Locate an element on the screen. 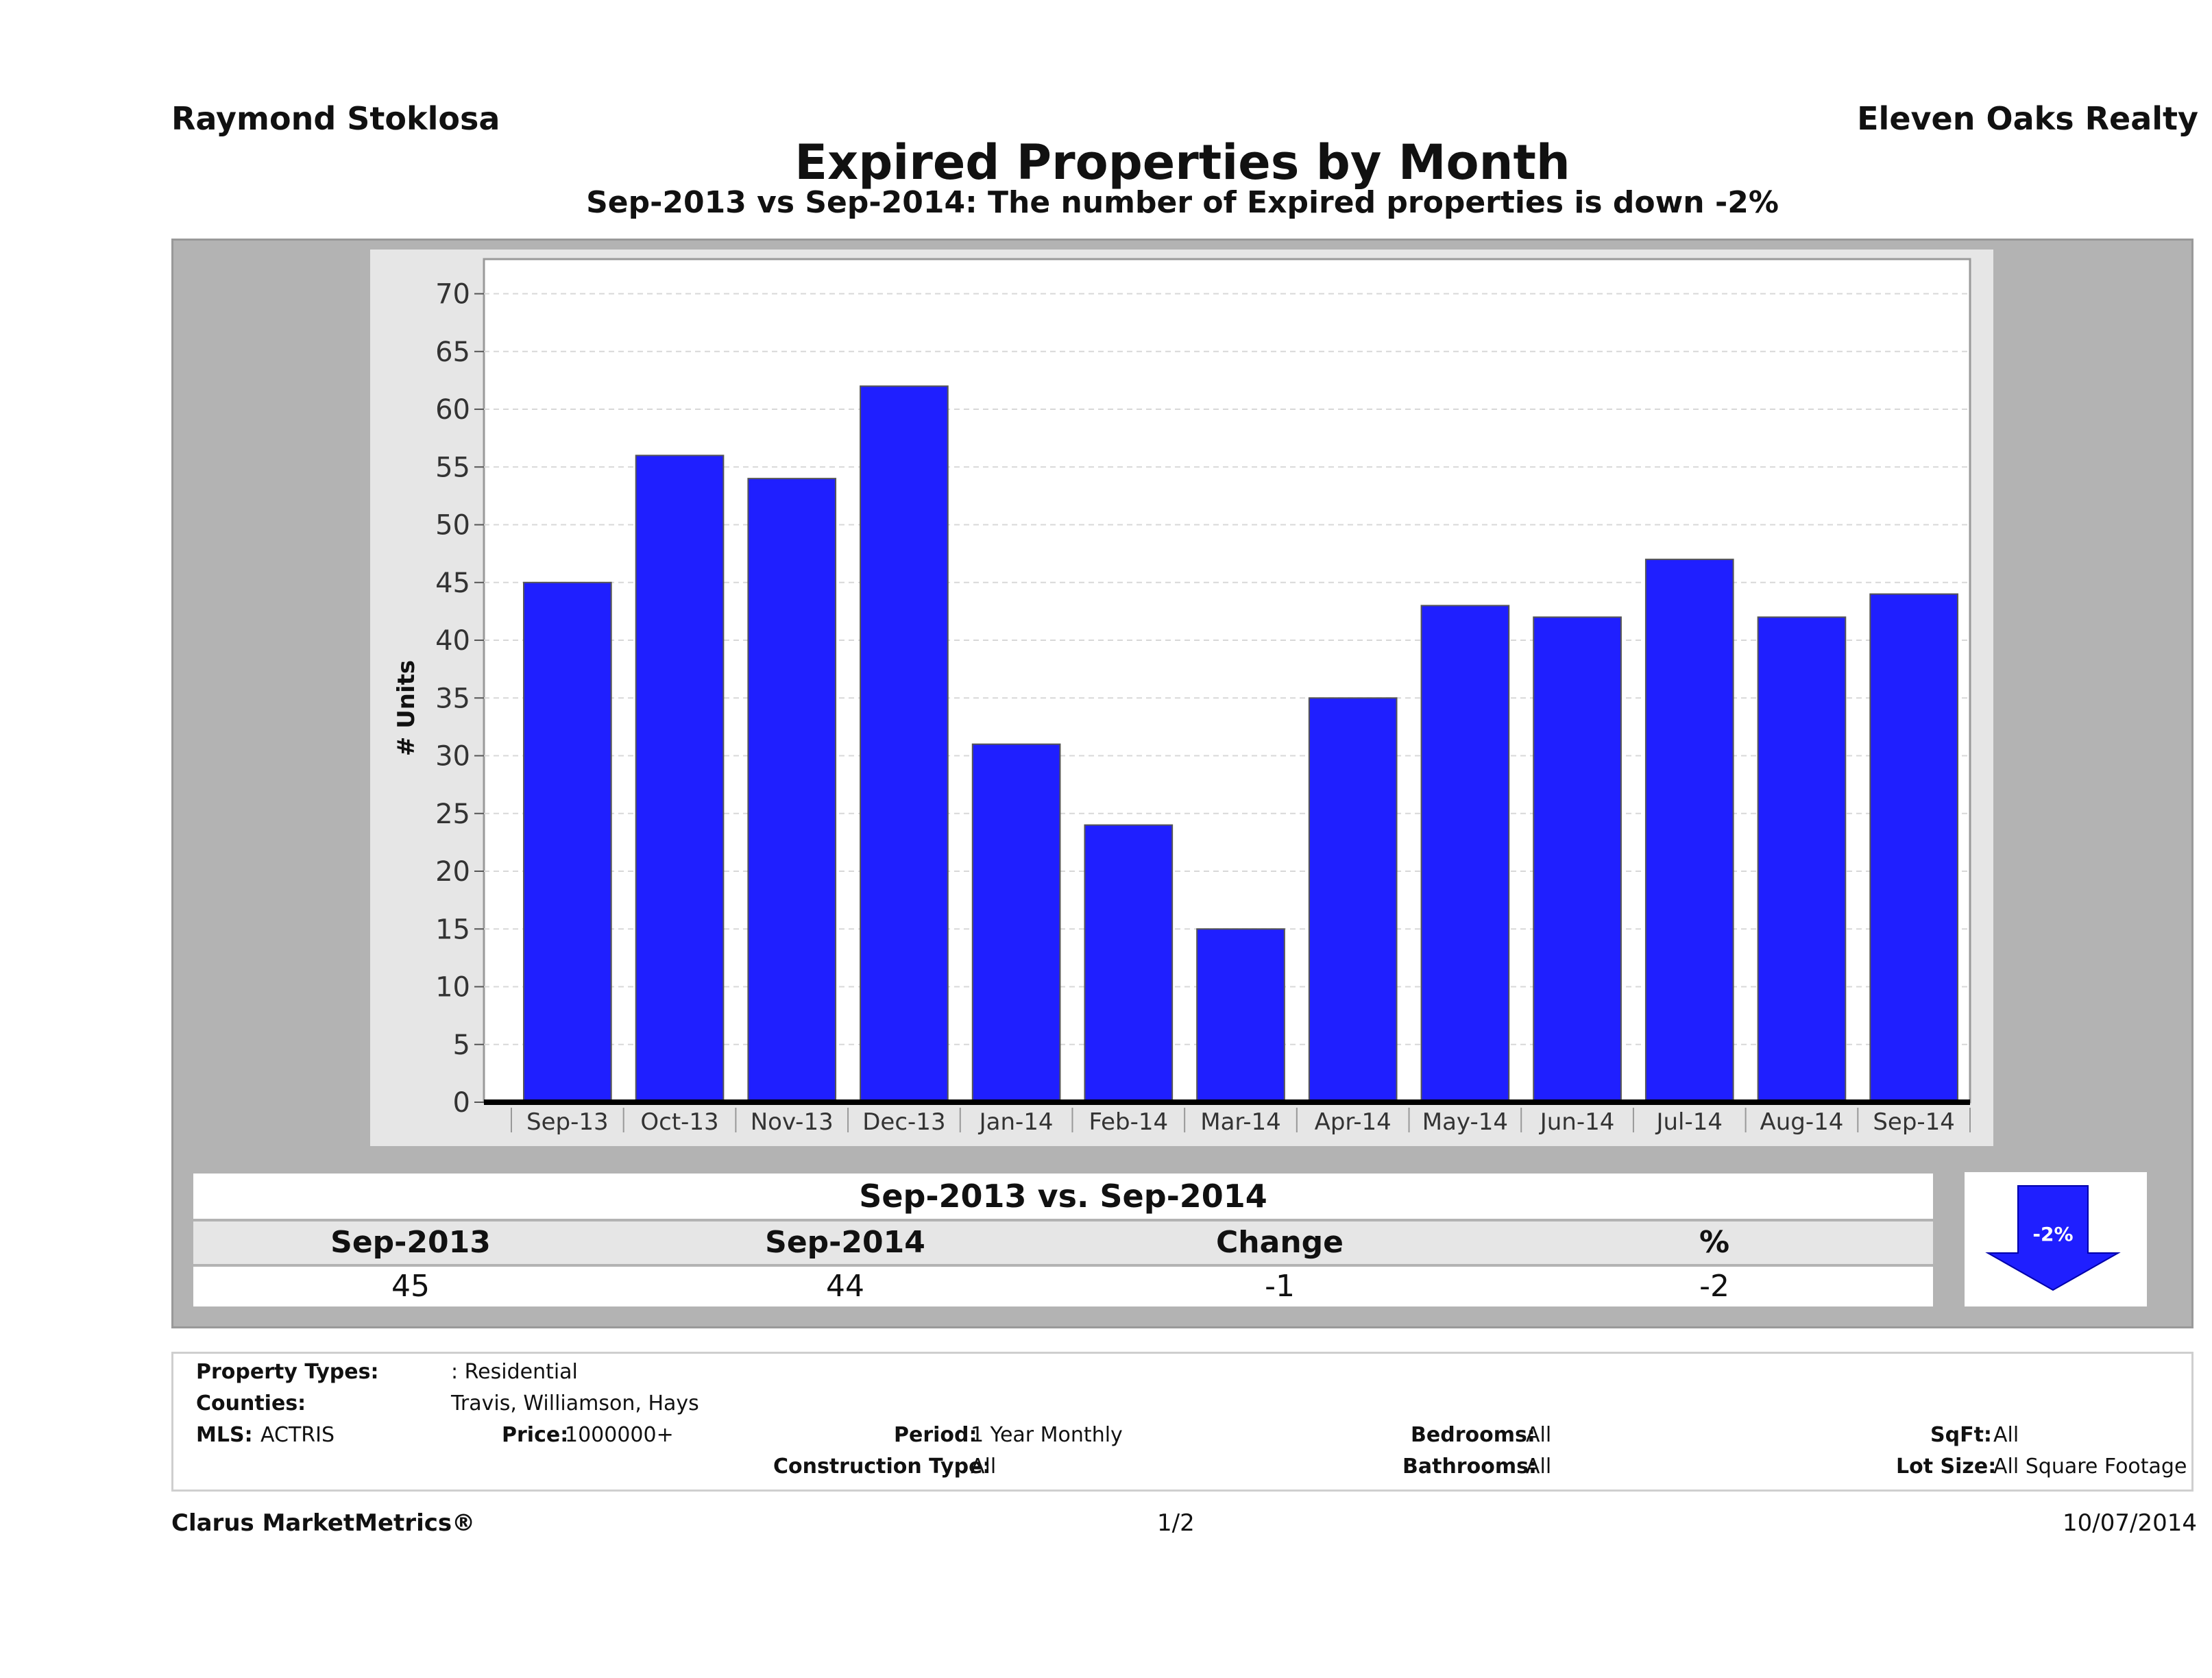  bedrooms-label: Bedrooms: is located at coordinates (1473, 1435).